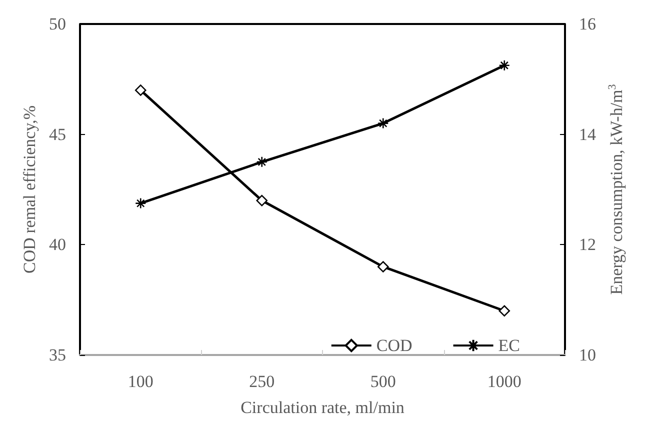 This screenshot has width=645, height=421. I want to click on legend-label: EC, so click(509, 345).